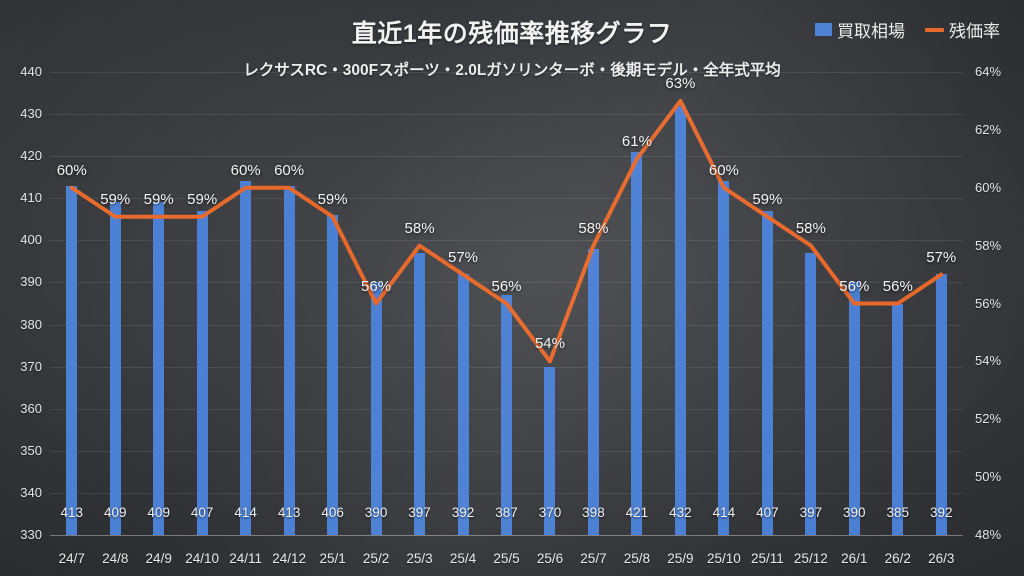  What do you see at coordinates (988, 361) in the screenshot?
I see `y-axis-right-tick-label: 54%` at bounding box center [988, 361].